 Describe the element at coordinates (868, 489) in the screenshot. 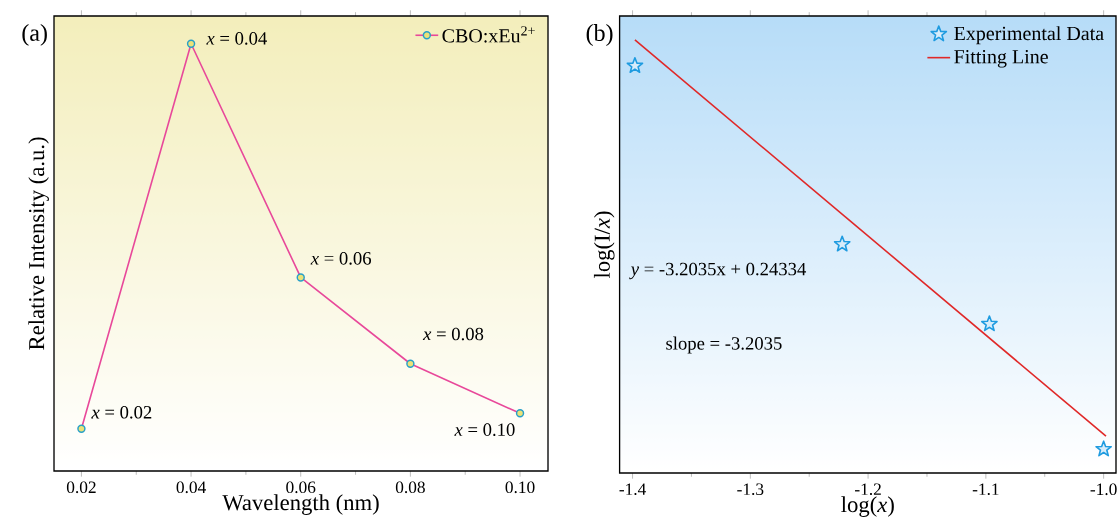

I see `x-tick-label: -1.2` at that location.